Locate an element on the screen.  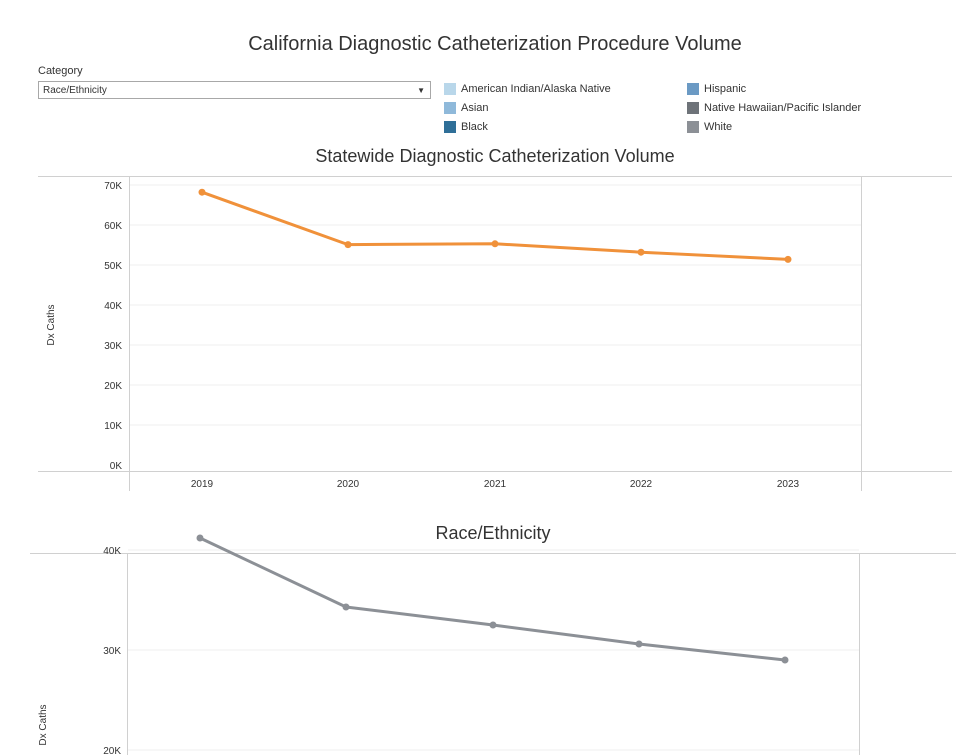
legend-label: Hispanic is located at coordinates (725, 89).